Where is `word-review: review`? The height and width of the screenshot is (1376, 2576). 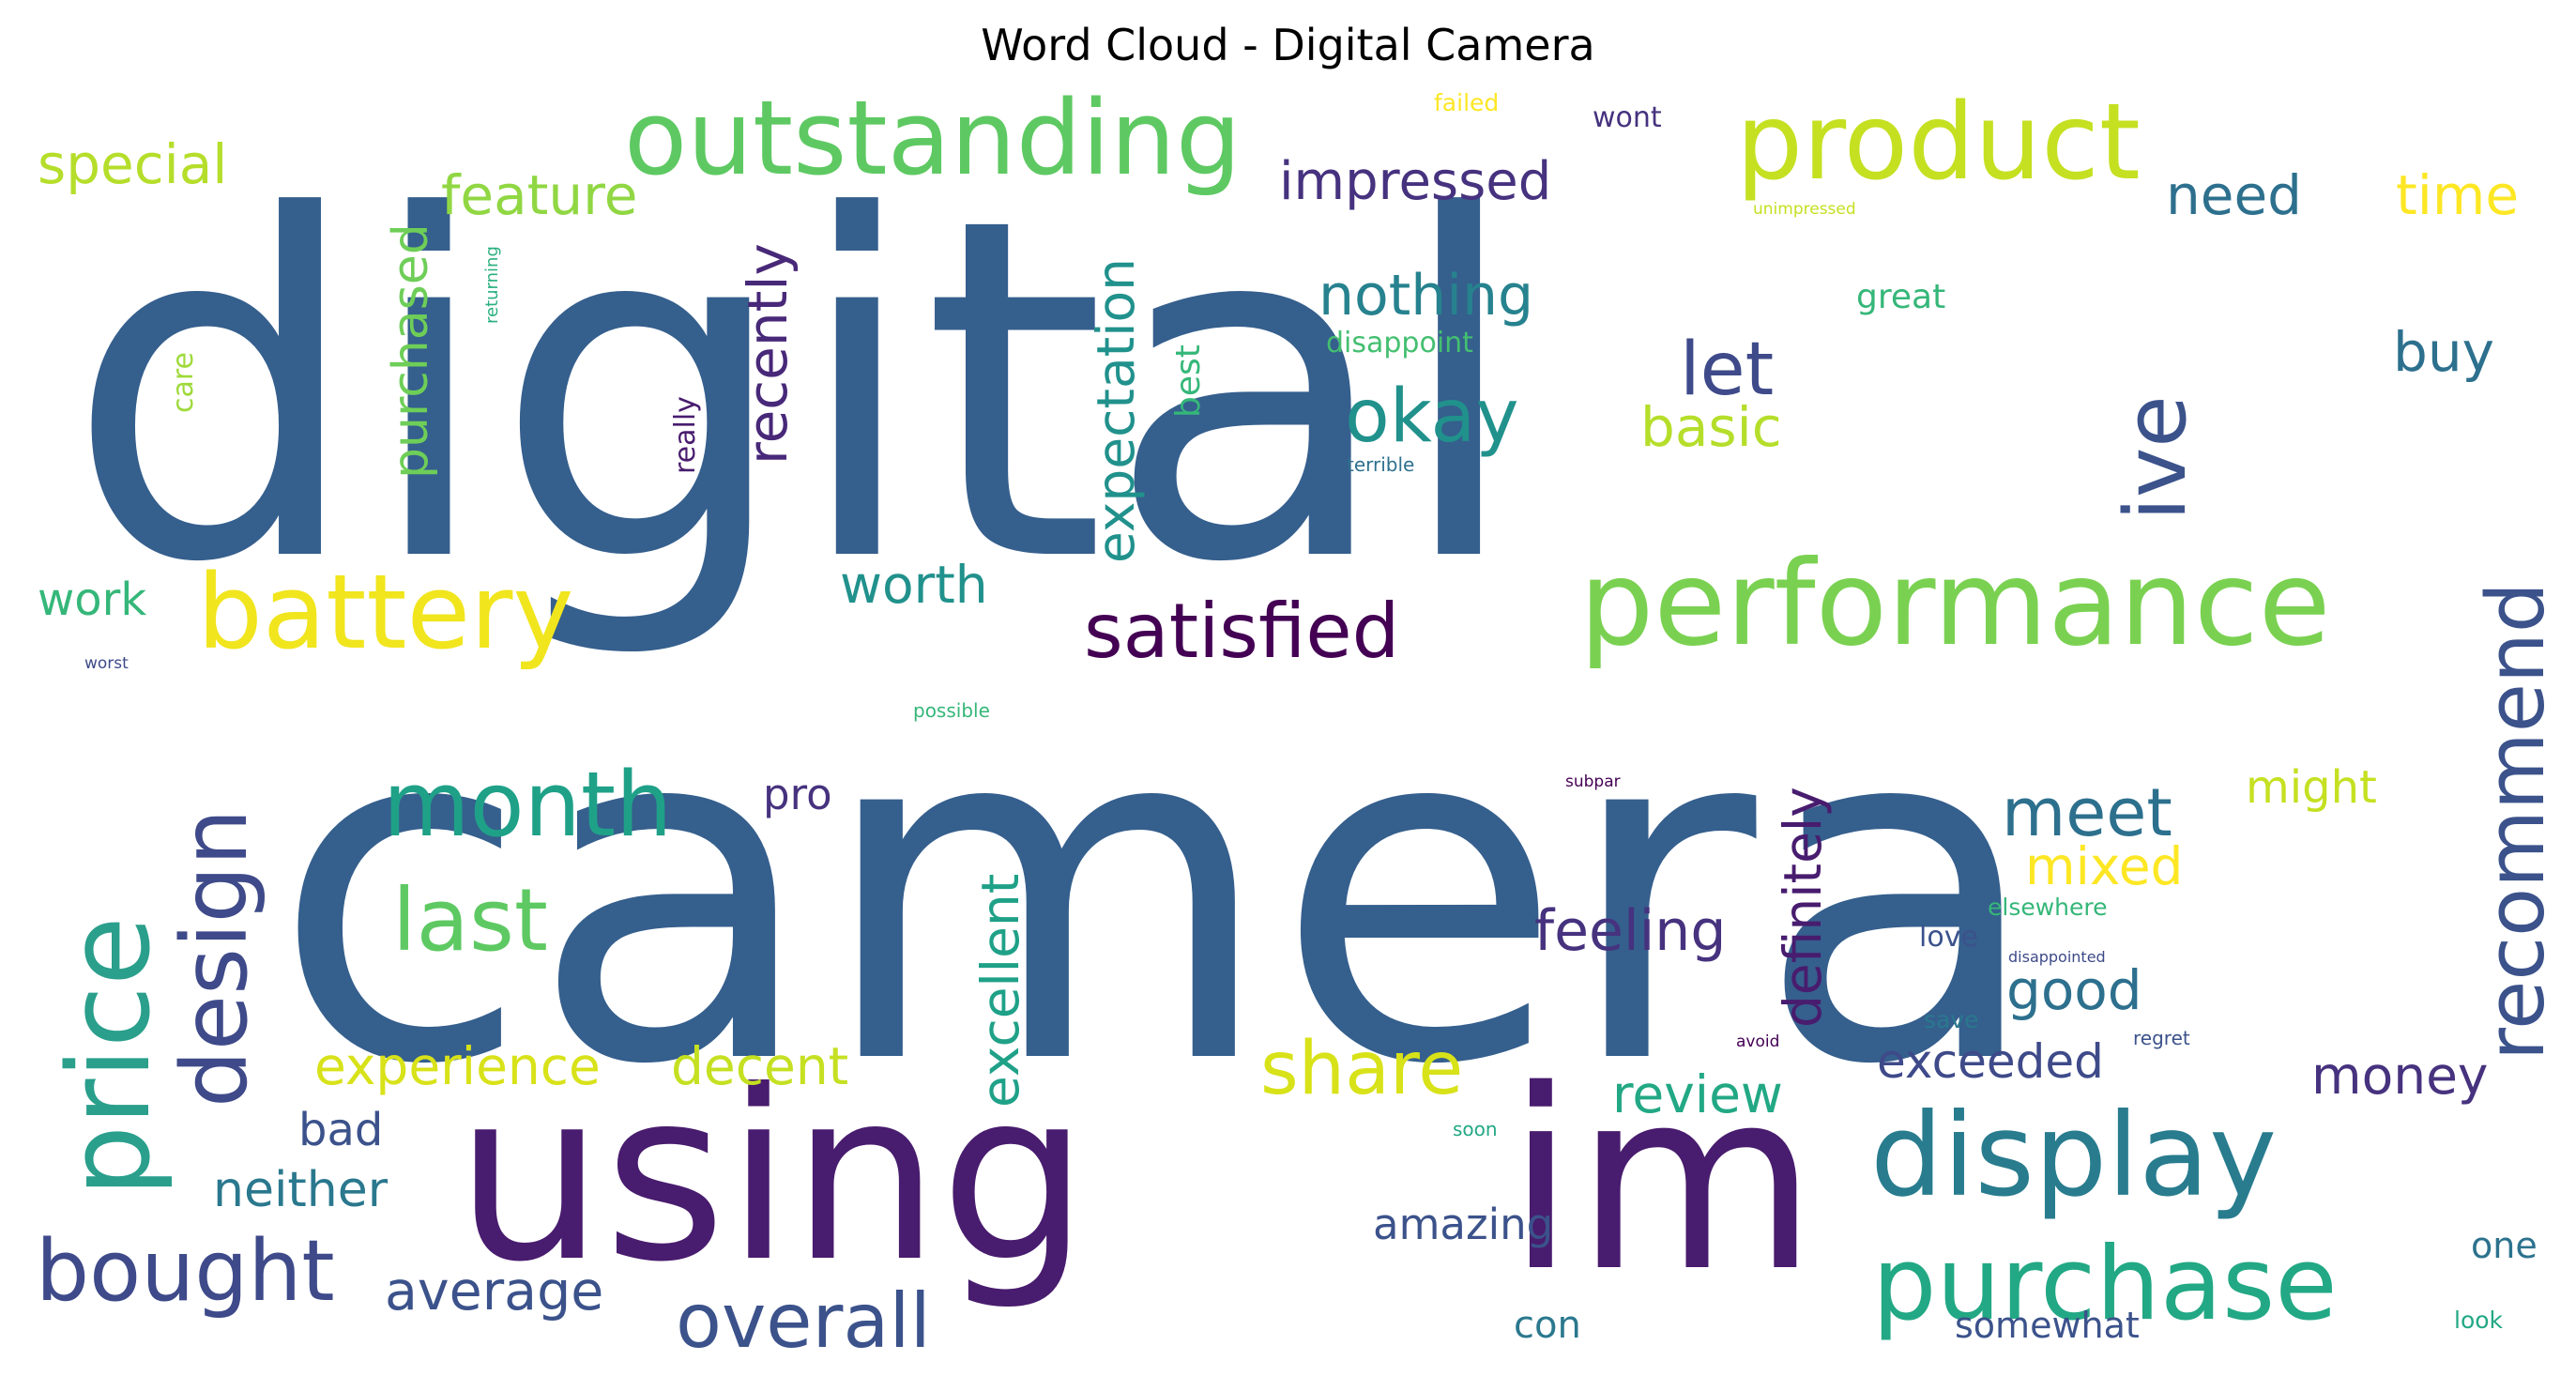 word-review: review is located at coordinates (1697, 1094).